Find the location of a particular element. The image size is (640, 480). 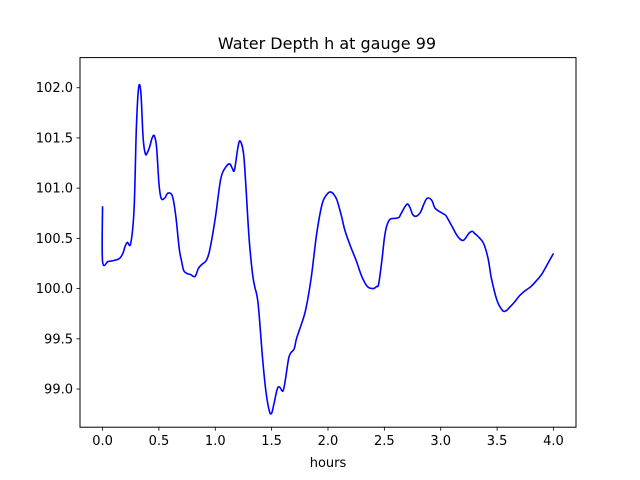

chart-title: Water Depth h at gauge 99 is located at coordinates (327, 43).